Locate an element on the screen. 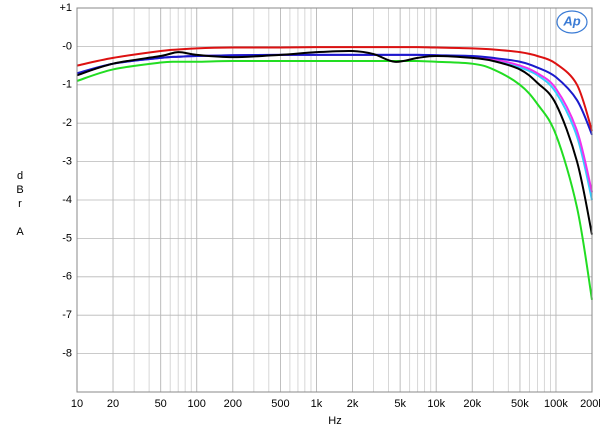  x-tick-label: 500 is located at coordinates (280, 404).